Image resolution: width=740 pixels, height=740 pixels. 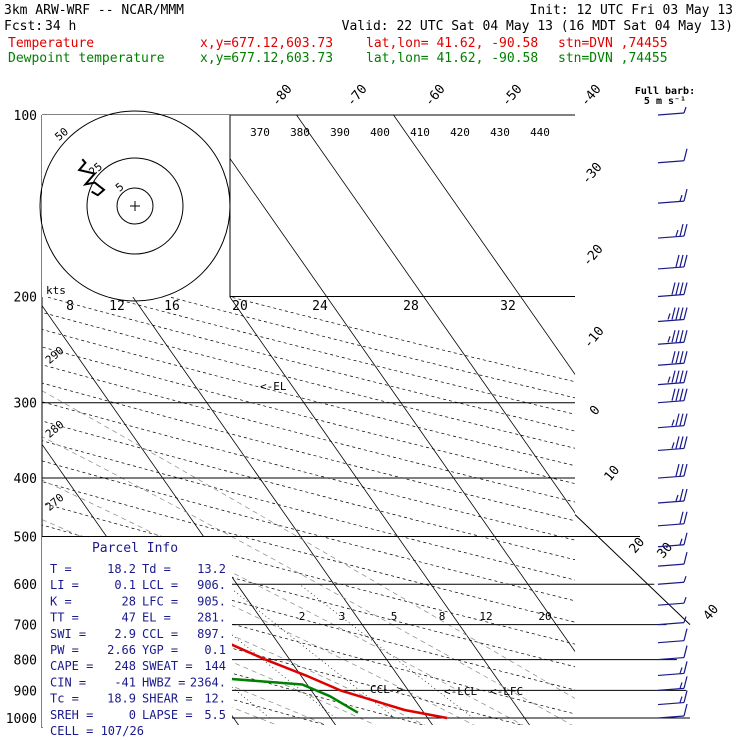 I want to click on parcel-key: Tc =, so click(x=64, y=699).